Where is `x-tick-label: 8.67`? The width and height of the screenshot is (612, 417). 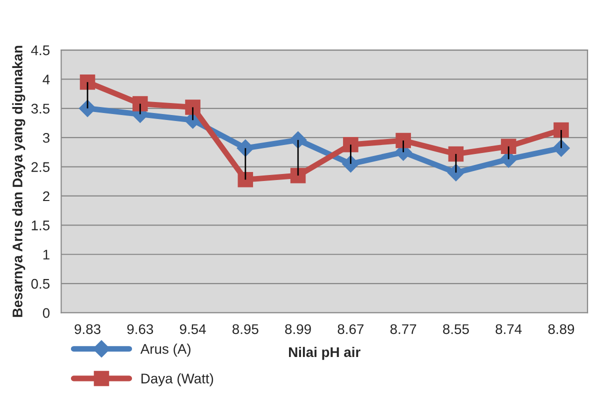
x-tick-label: 8.67 is located at coordinates (351, 329).